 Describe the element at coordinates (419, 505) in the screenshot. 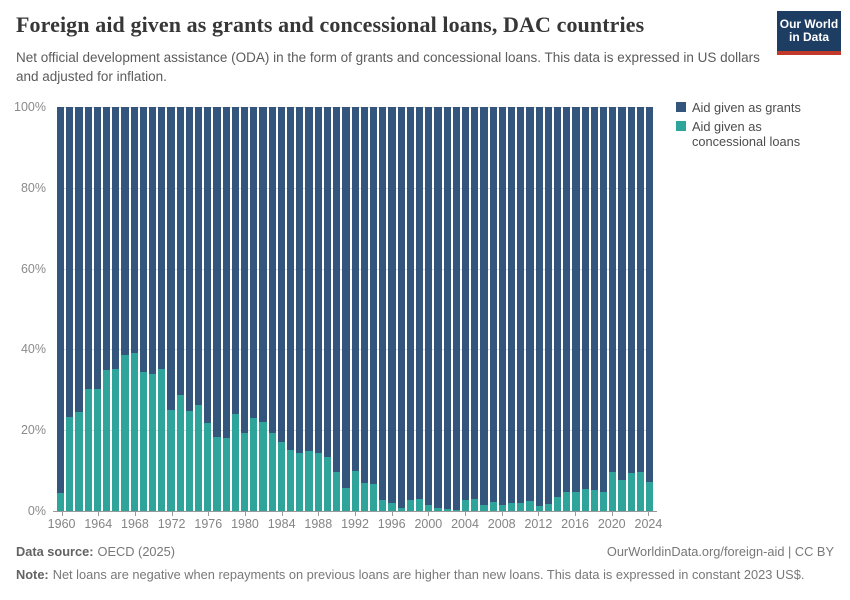

I see `bar-1999-loans-segment` at that location.